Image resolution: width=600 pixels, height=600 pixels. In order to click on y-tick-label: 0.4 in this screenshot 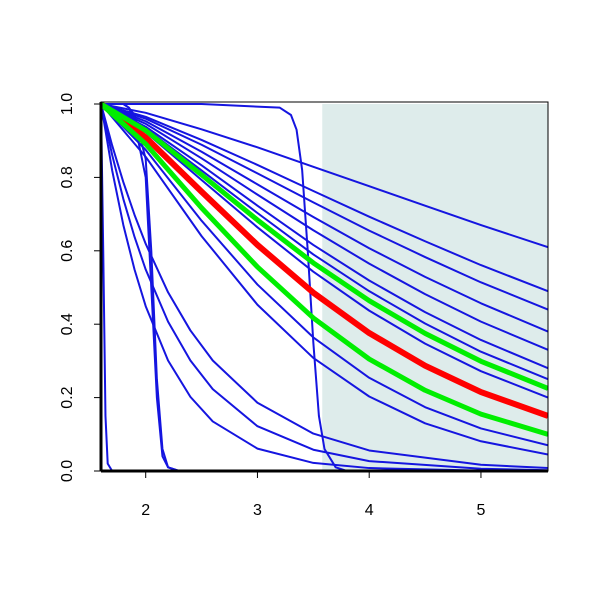, I will do `click(67, 324)`.